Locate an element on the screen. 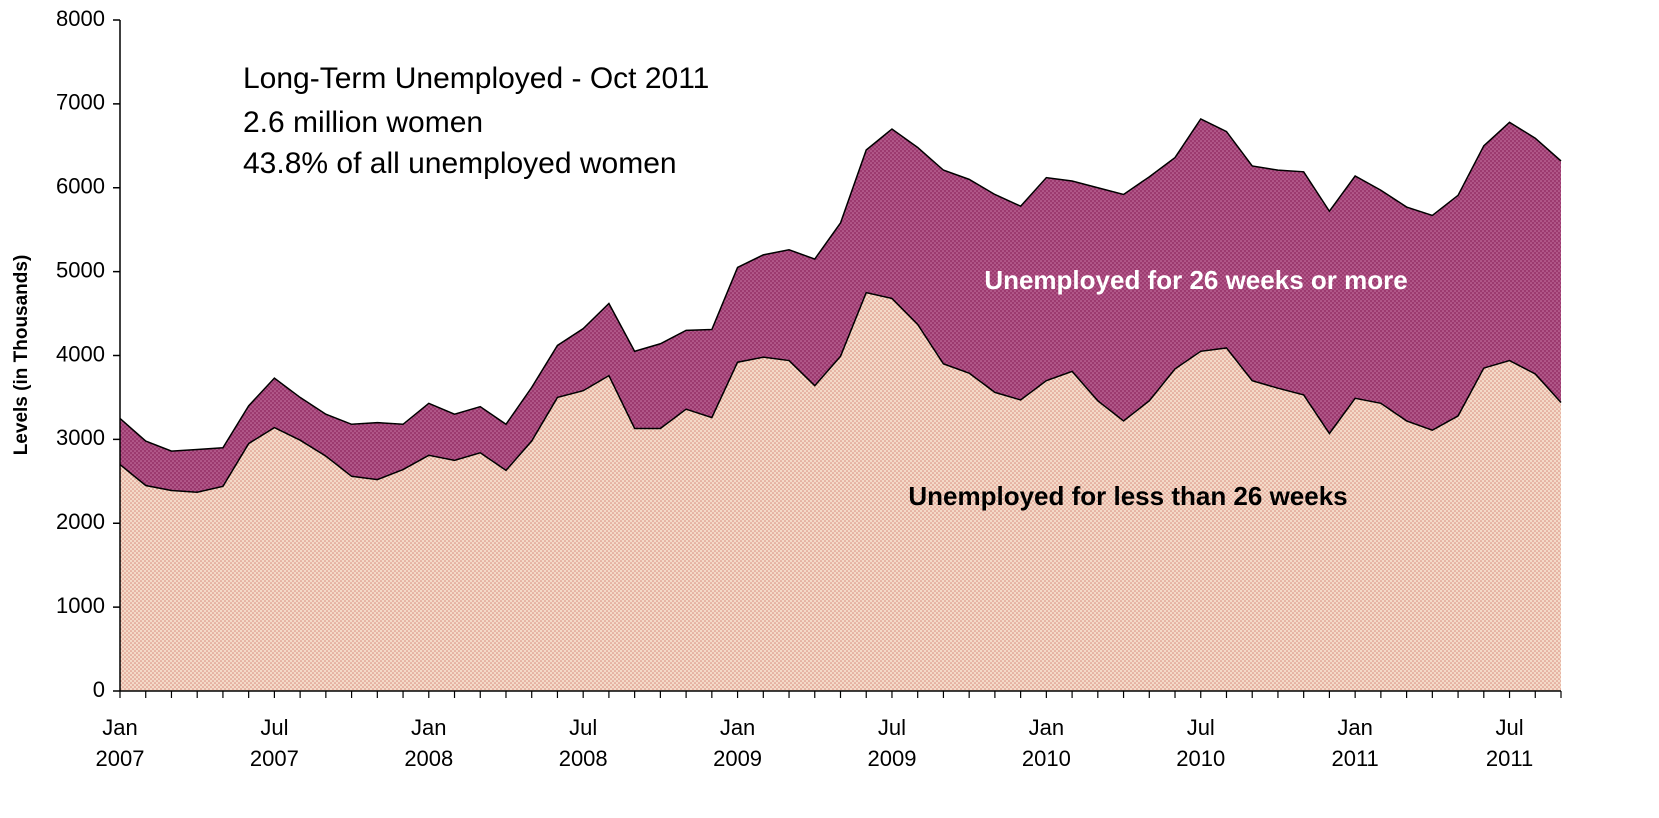 The height and width of the screenshot is (818, 1659). series-label: Unemployed for 26 weeks or more is located at coordinates (1195, 280).